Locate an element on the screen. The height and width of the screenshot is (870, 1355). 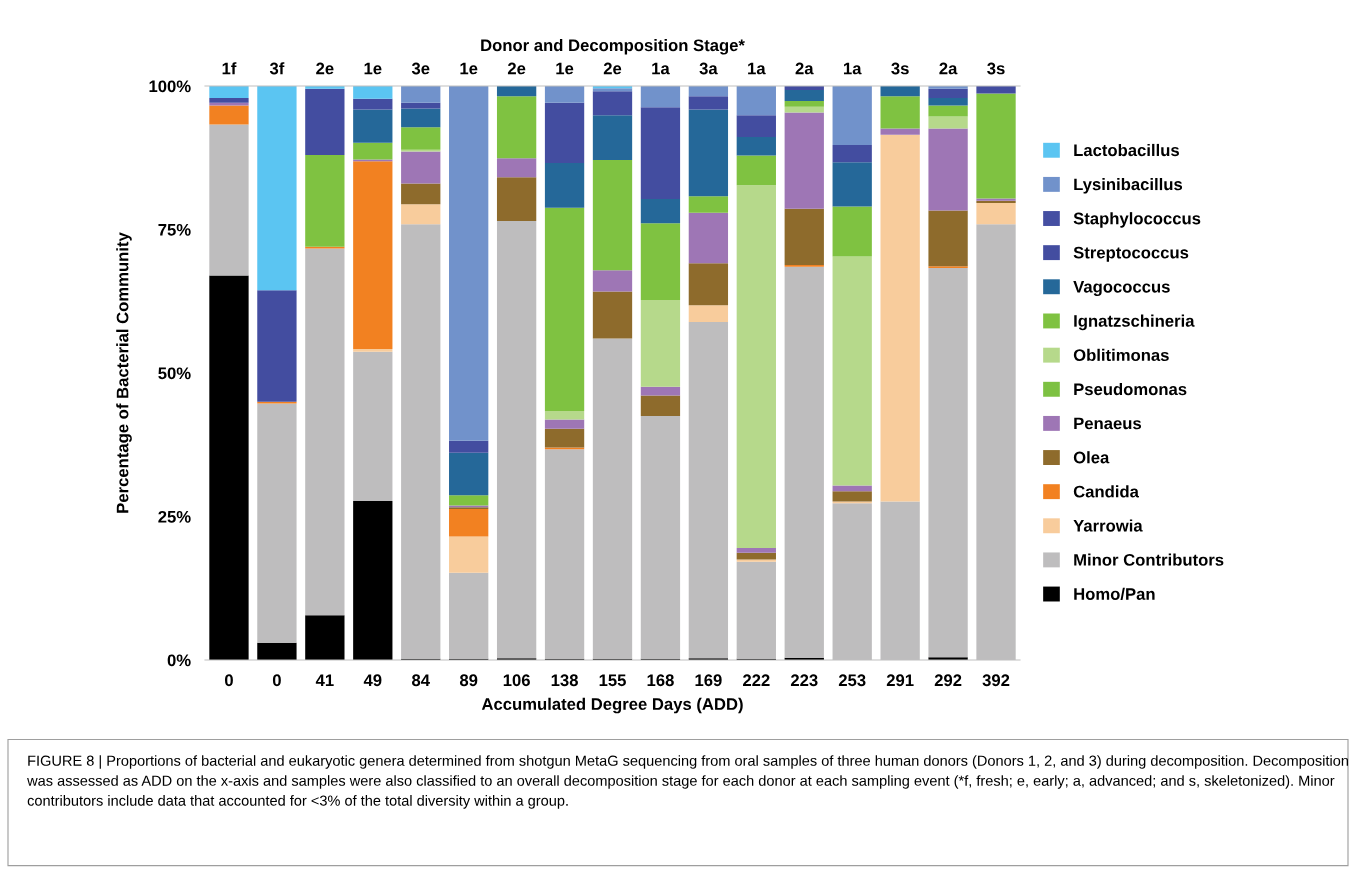
legend-label: Vagococcus is located at coordinates (1121, 288).